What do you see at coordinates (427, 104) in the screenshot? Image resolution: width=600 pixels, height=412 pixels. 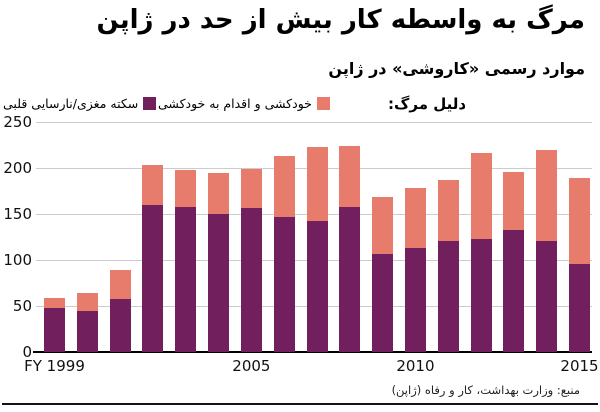 I see `legend-intro-label: دلیل مرگ:` at bounding box center [427, 104].